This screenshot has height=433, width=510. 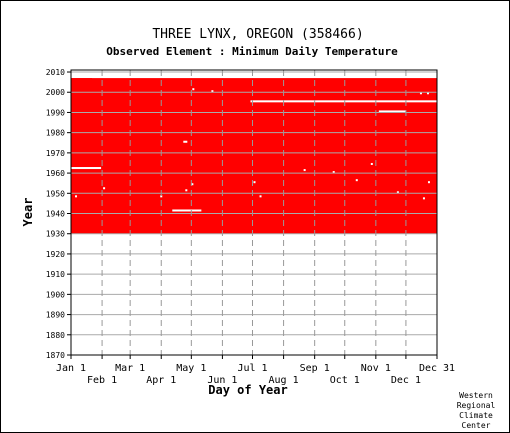 I want to click on y-tick-label: 1880, so click(x=55, y=335).